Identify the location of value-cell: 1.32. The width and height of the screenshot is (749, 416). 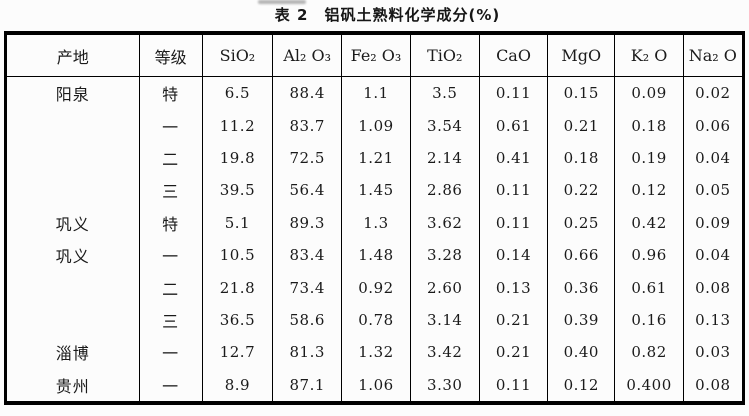
(376, 352).